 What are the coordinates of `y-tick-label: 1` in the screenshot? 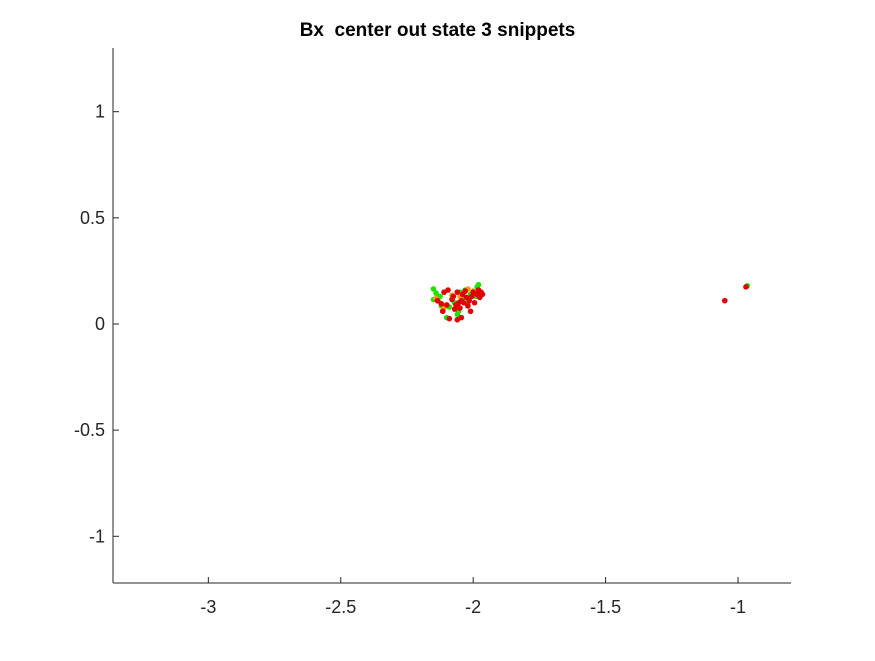 It's located at (100, 112).